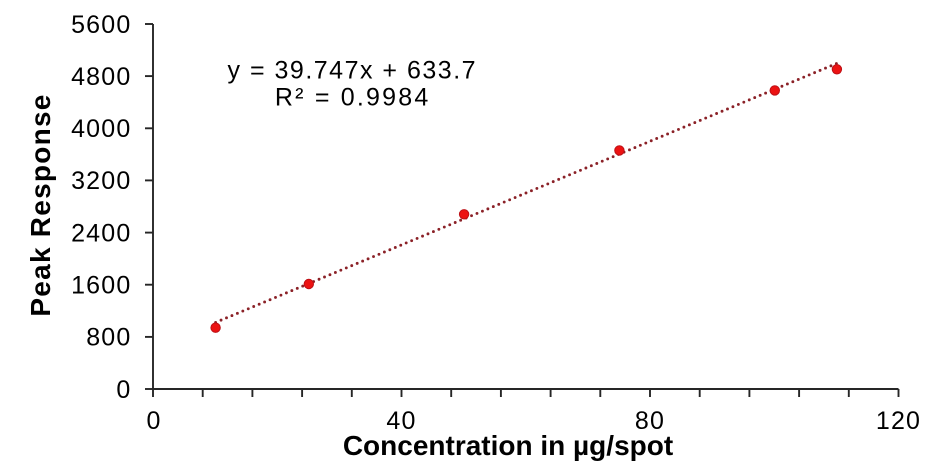 Image resolution: width=950 pixels, height=470 pixels. What do you see at coordinates (101, 233) in the screenshot?
I see `svg-text: 2400` at bounding box center [101, 233].